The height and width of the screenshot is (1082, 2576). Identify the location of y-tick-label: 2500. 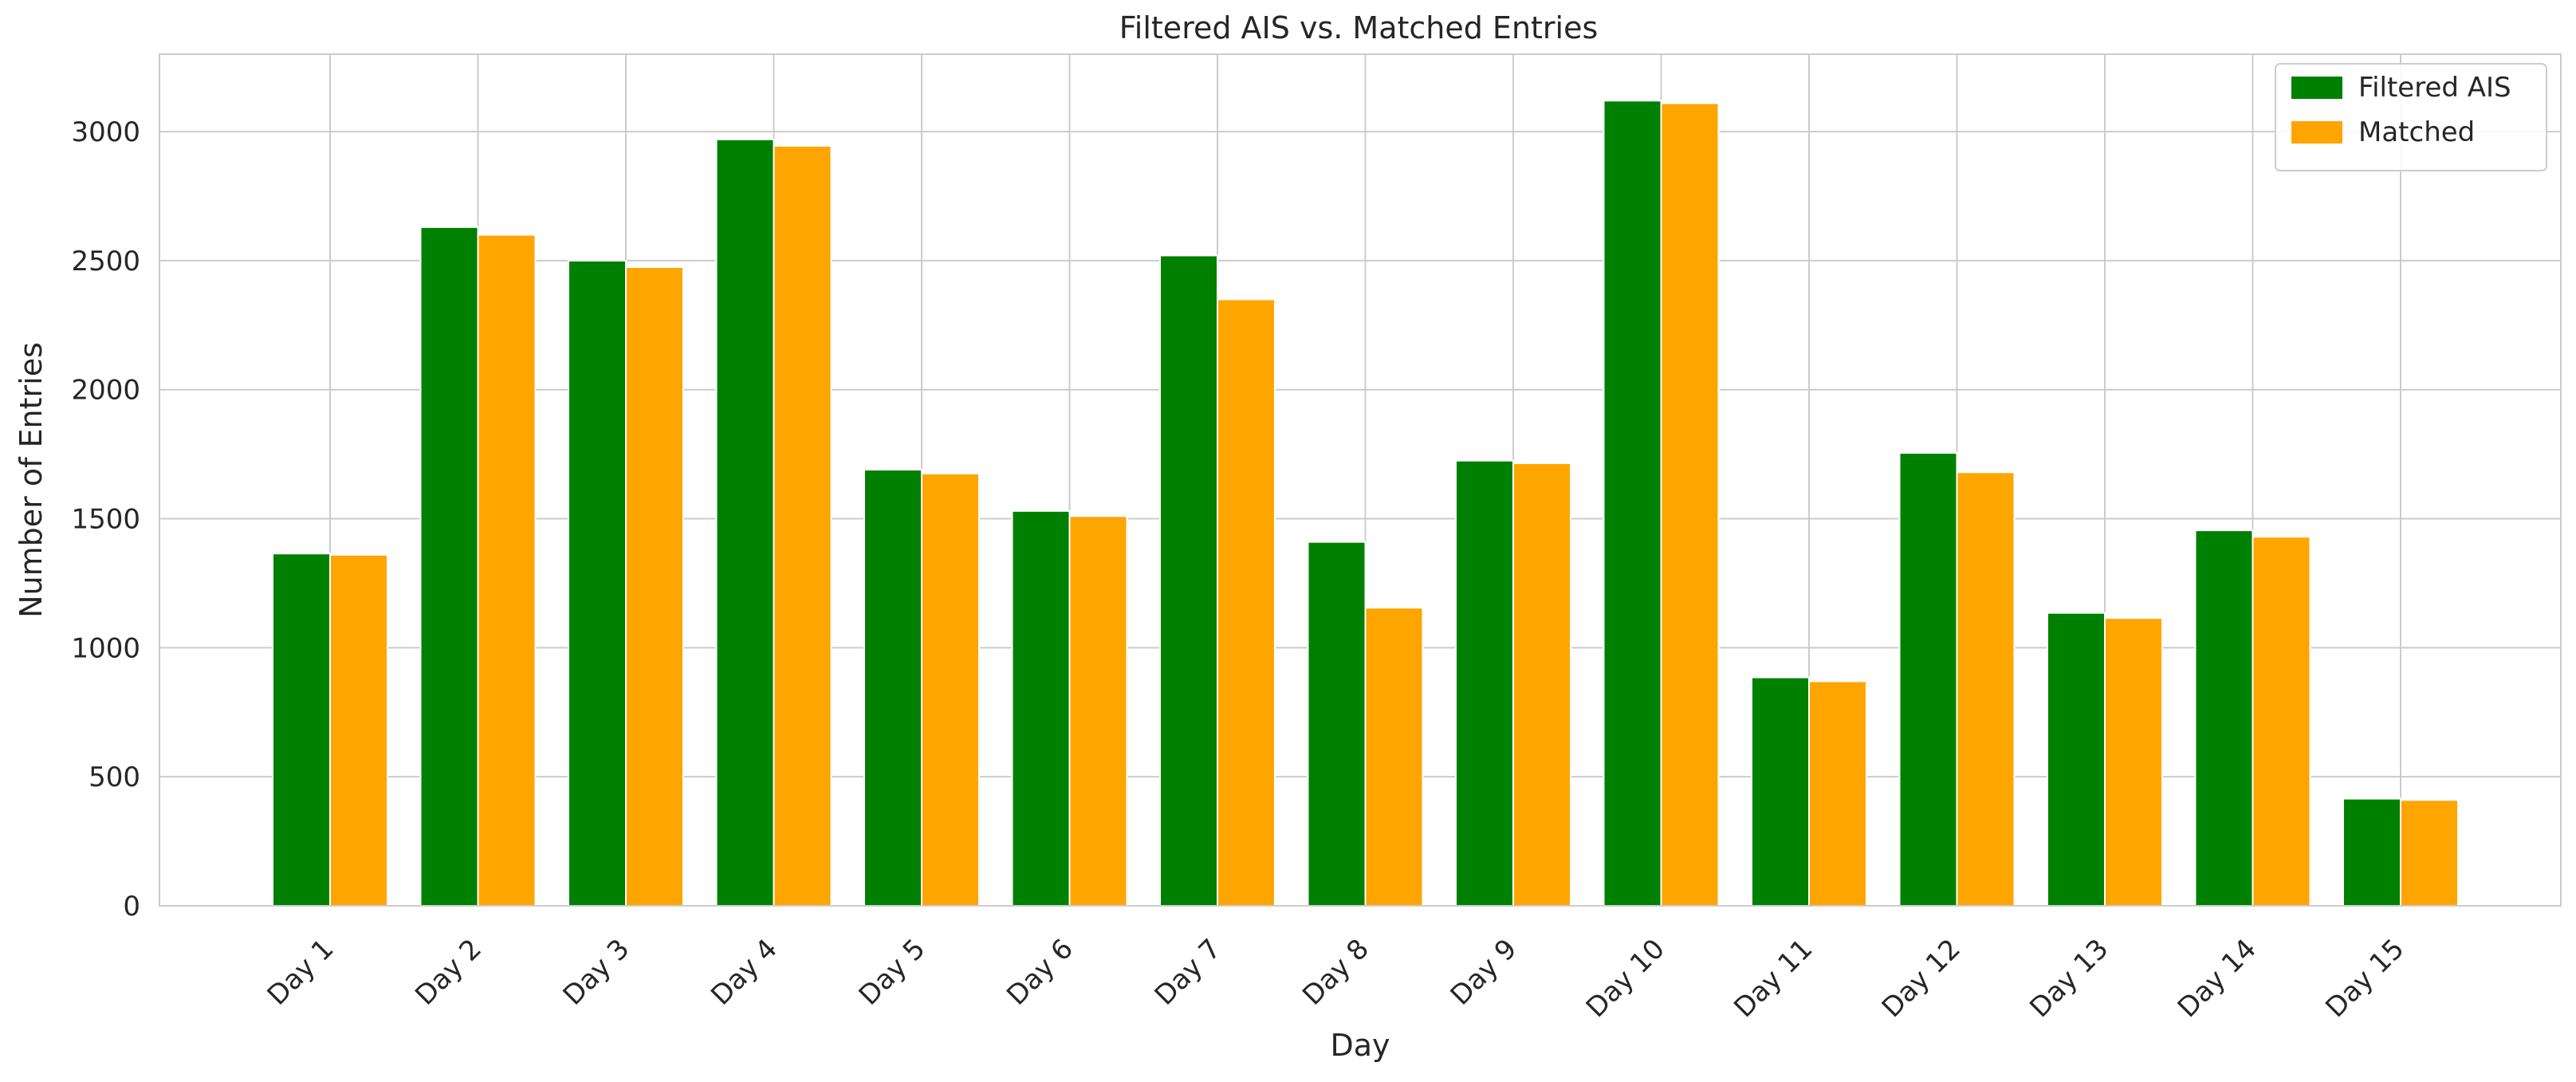
(105, 261).